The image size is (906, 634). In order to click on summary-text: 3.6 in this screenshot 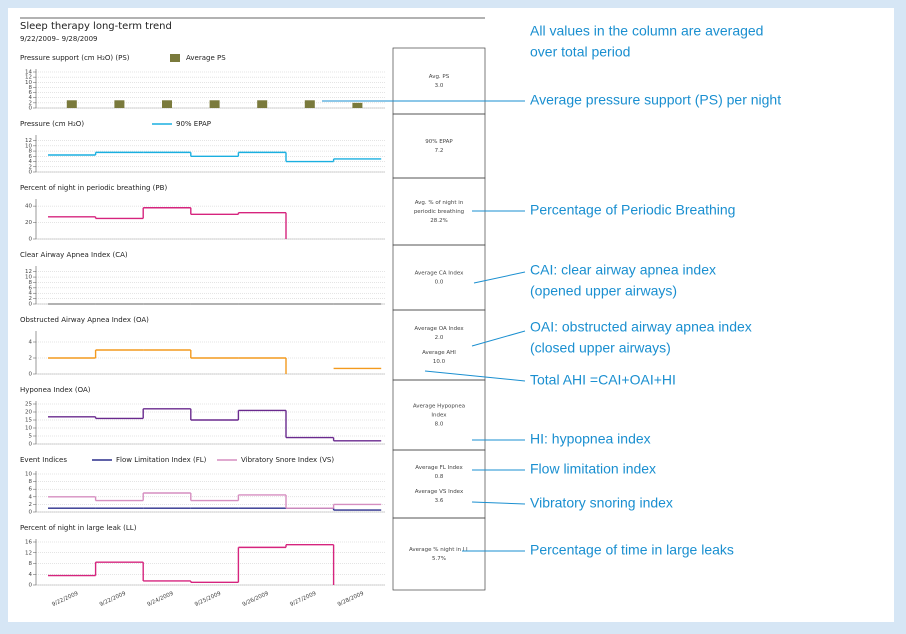, I will do `click(439, 501)`.